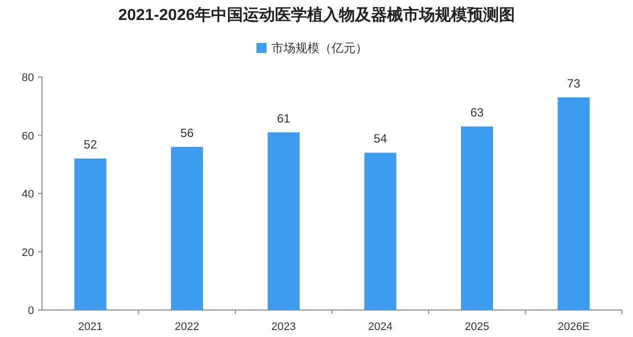 This screenshot has height=337, width=633. What do you see at coordinates (573, 83) in the screenshot?
I see `data-label: 73` at bounding box center [573, 83].